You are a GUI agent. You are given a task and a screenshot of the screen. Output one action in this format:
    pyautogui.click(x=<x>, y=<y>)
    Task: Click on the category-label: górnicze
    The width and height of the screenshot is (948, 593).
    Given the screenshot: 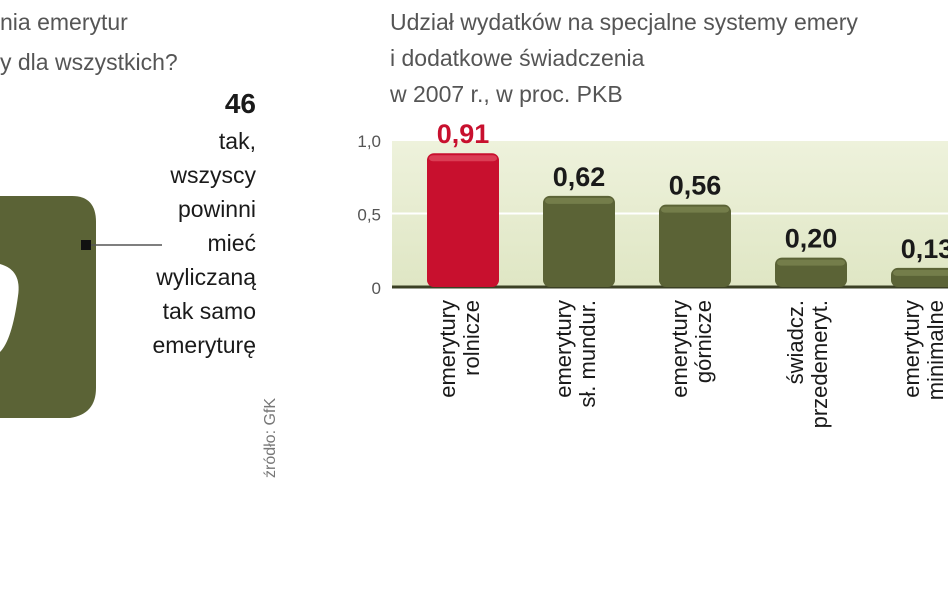 What is the action you would take?
    pyautogui.click(x=703, y=341)
    